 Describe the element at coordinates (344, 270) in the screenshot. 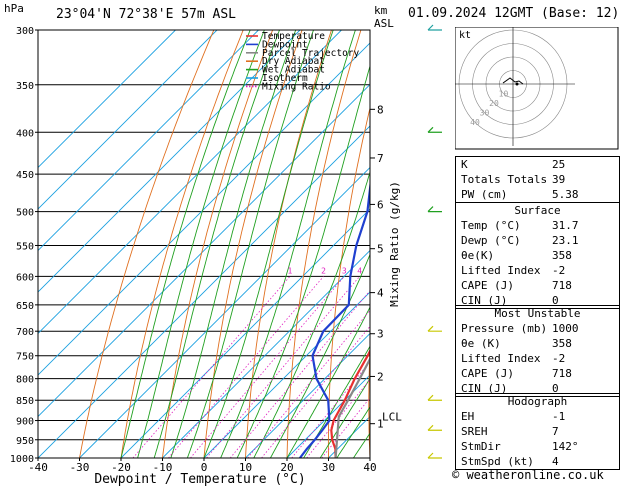

I see `mixing-ratio-label: 3` at that location.